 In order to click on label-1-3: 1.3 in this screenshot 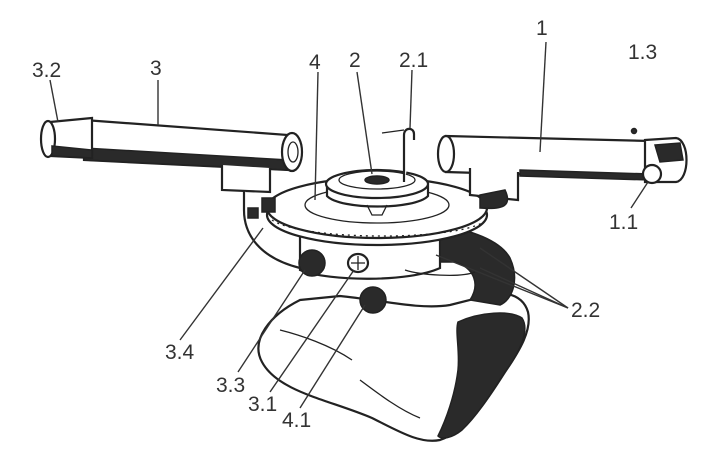, I will do `click(643, 52)`.